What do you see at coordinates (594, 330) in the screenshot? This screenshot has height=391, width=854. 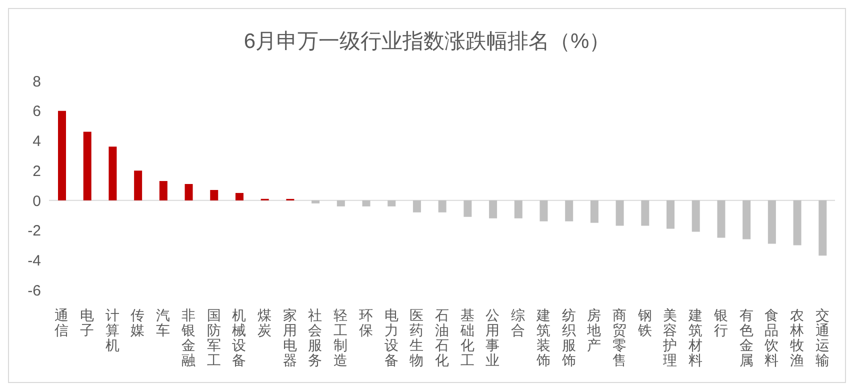 I see `x-tick-label: 房地产` at bounding box center [594, 330].